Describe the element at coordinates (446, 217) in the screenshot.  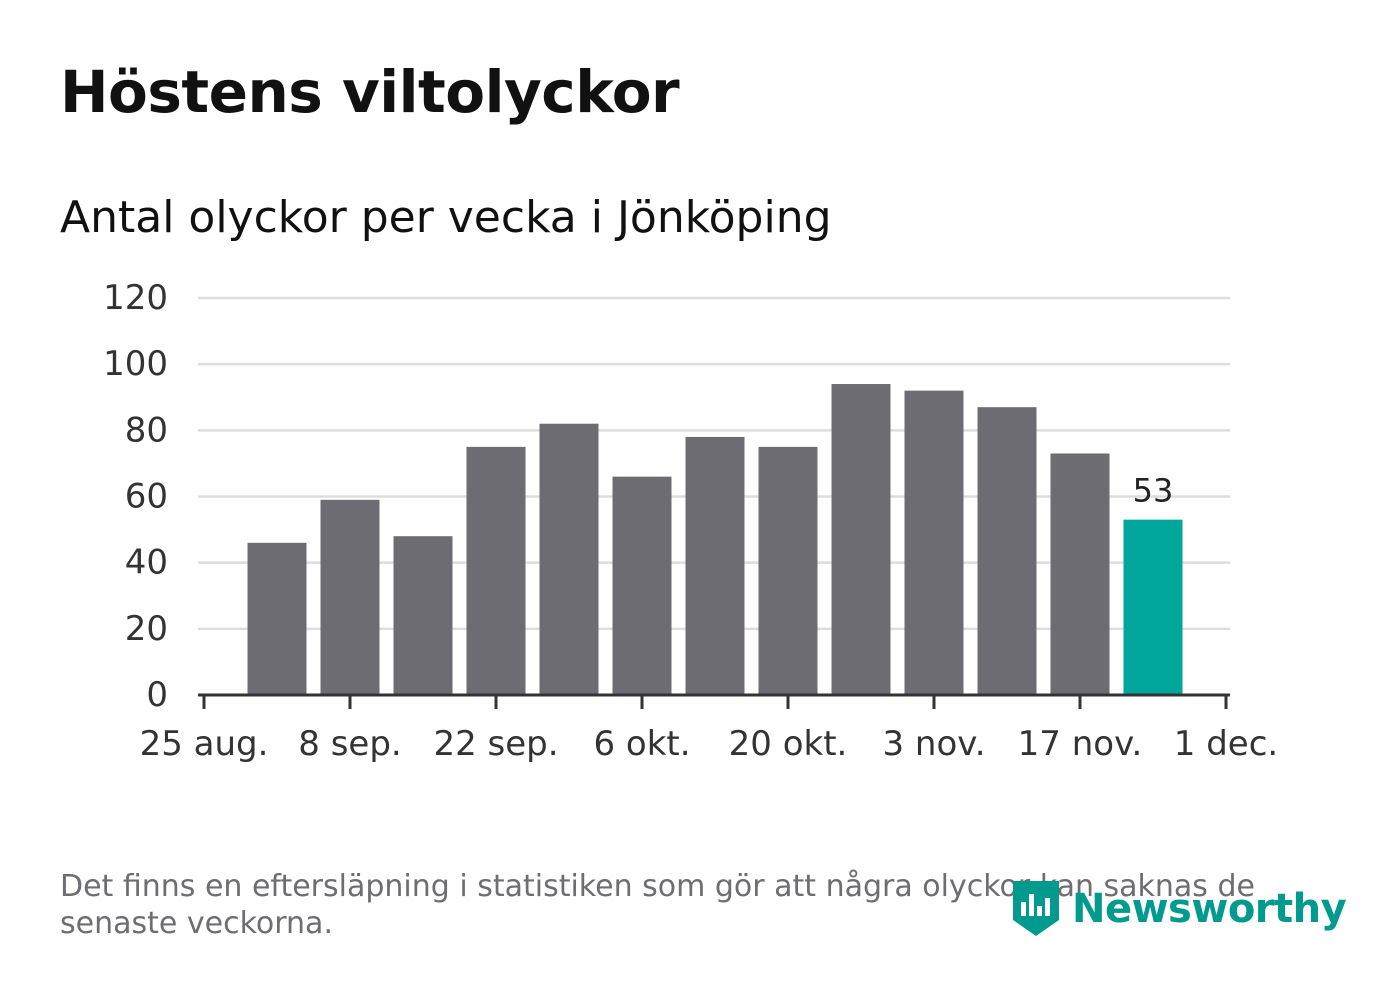
I see `chart-subtitle: Antal olyckor per vecka i Jönköping` at that location.